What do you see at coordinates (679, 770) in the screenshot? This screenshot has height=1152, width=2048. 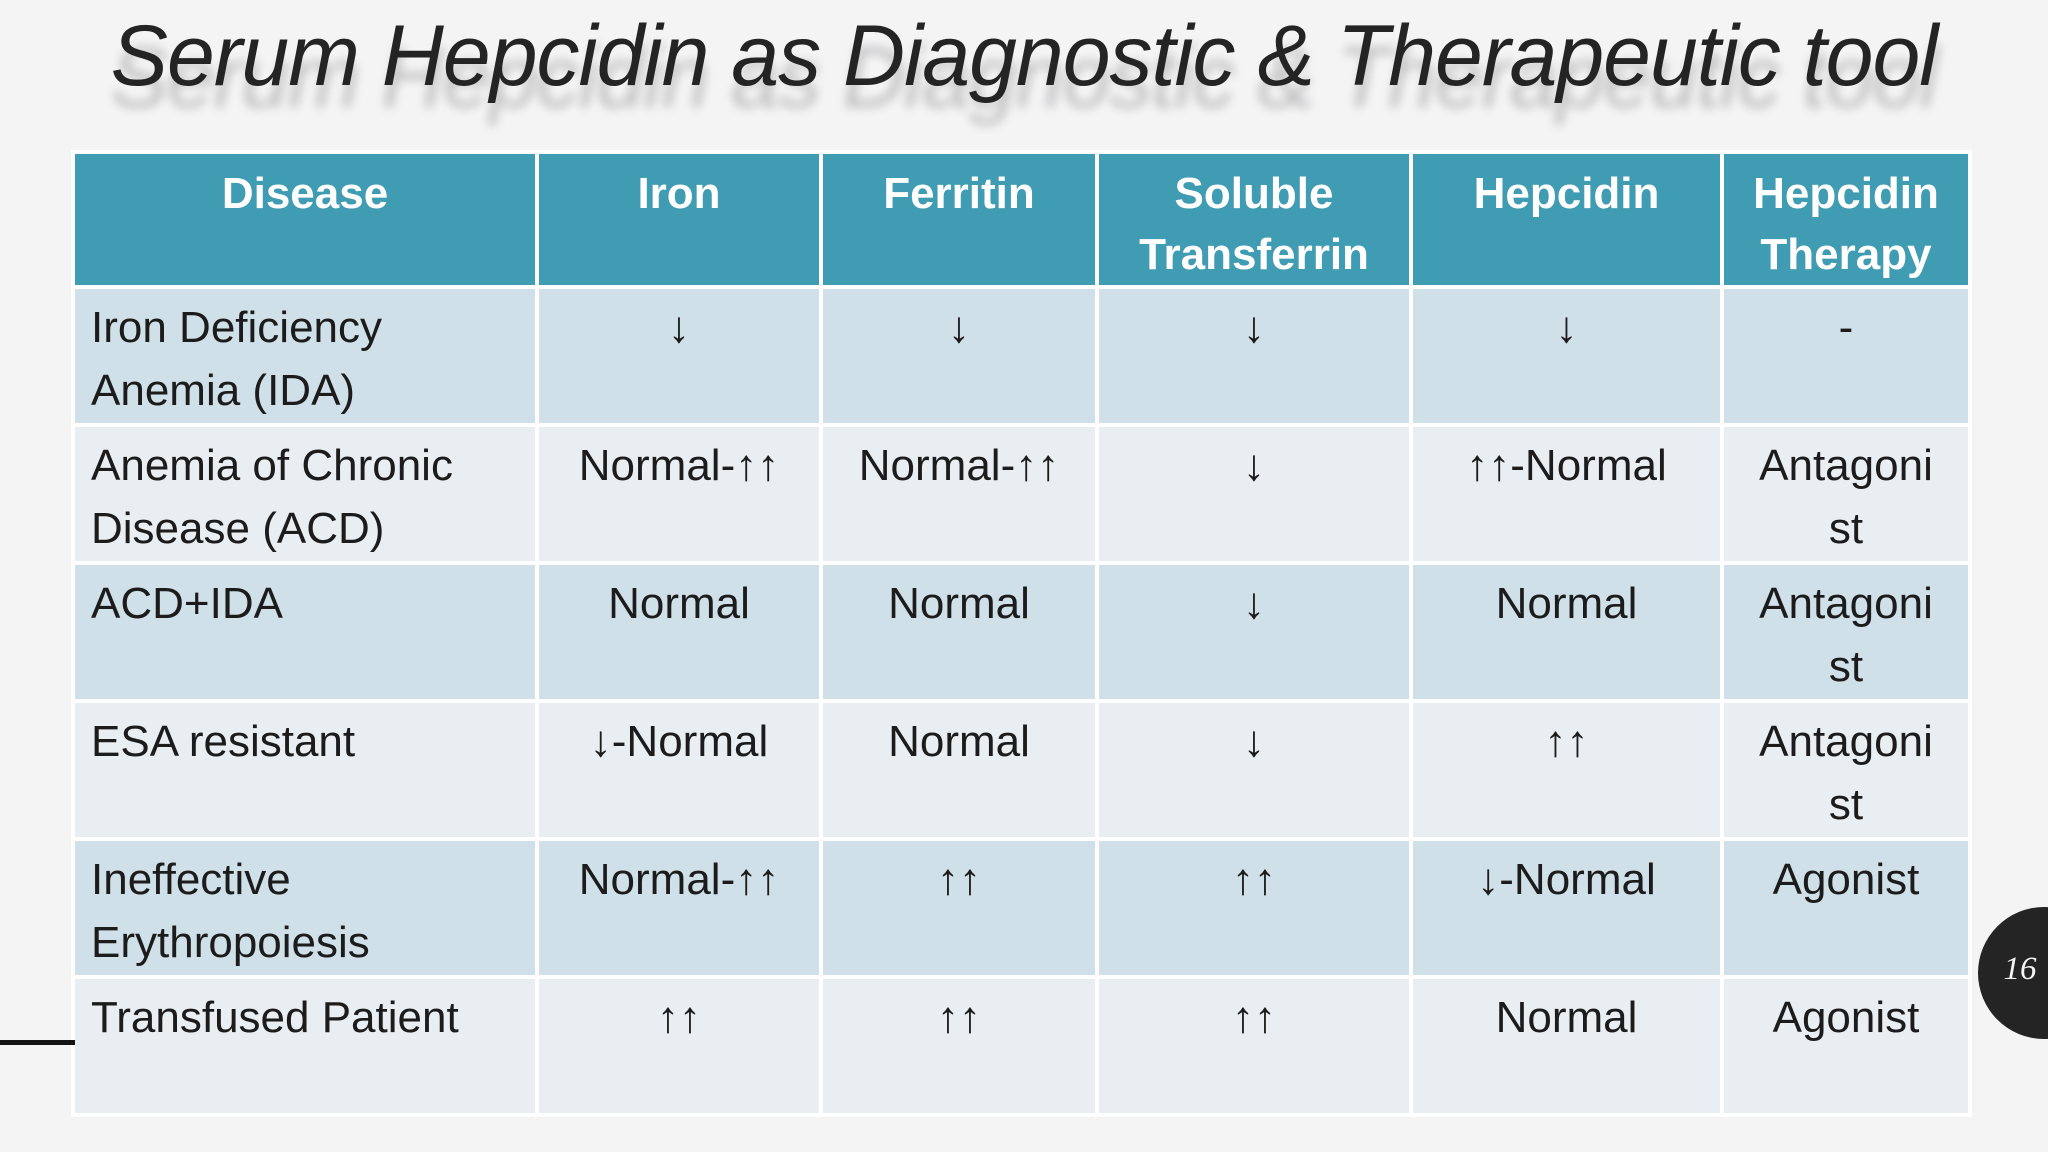 I see `cell-iron: ↓-Normal` at bounding box center [679, 770].